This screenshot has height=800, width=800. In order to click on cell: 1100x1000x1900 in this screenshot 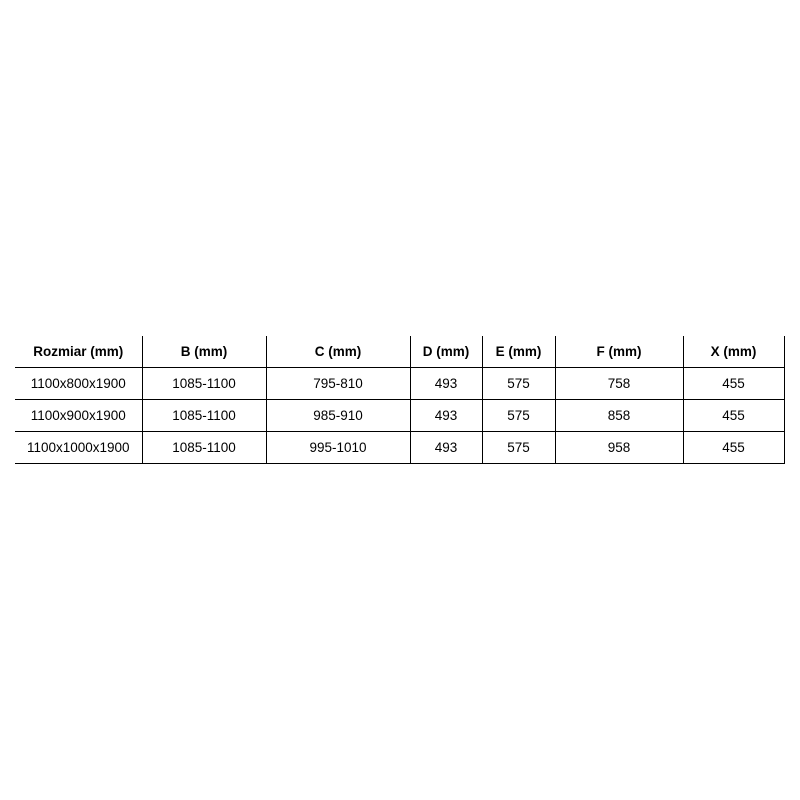, I will do `click(79, 447)`.